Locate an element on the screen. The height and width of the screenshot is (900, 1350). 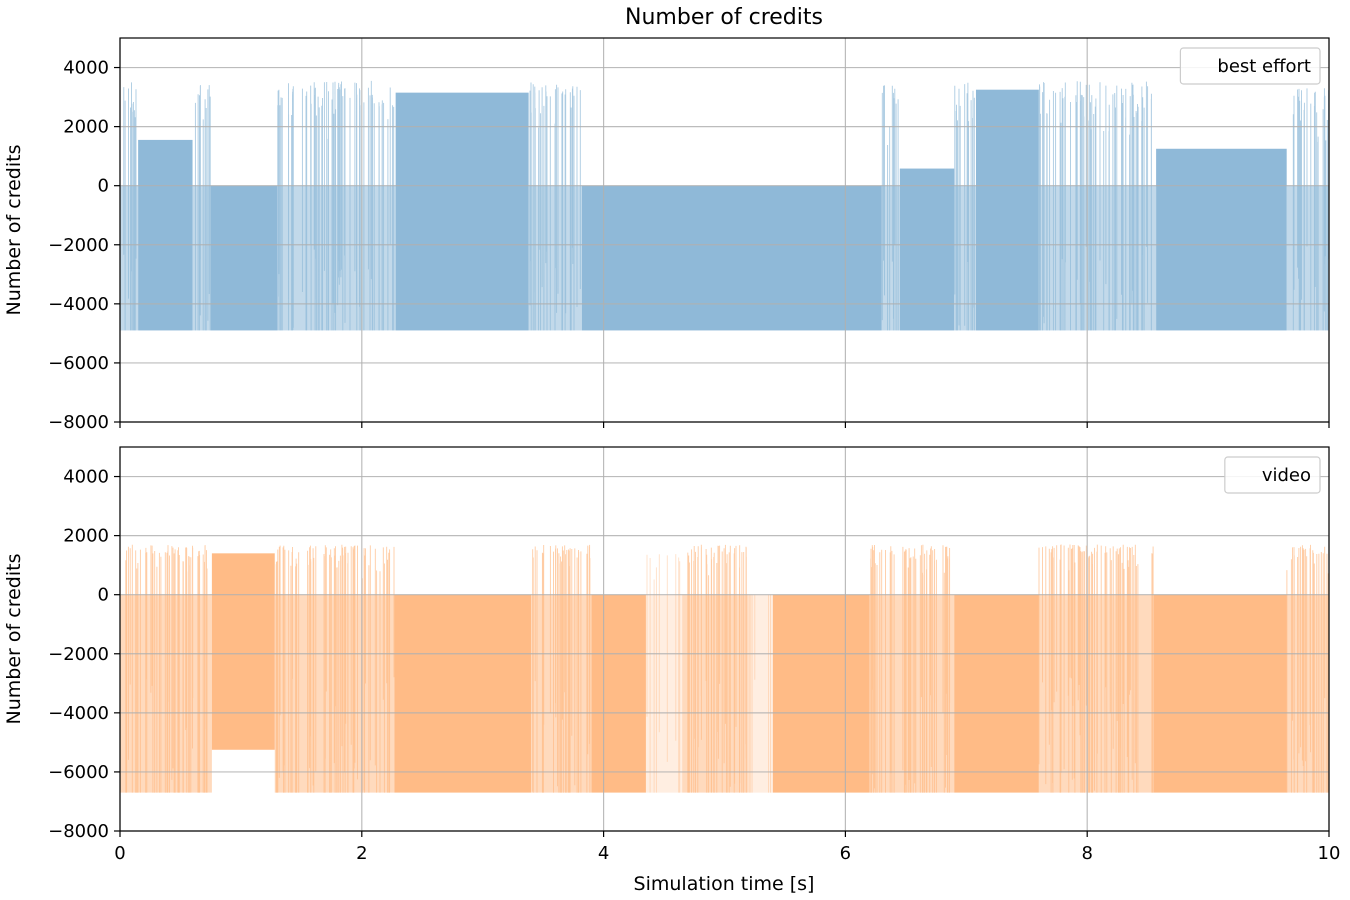
x-tick-label: 6 is located at coordinates (845, 853).